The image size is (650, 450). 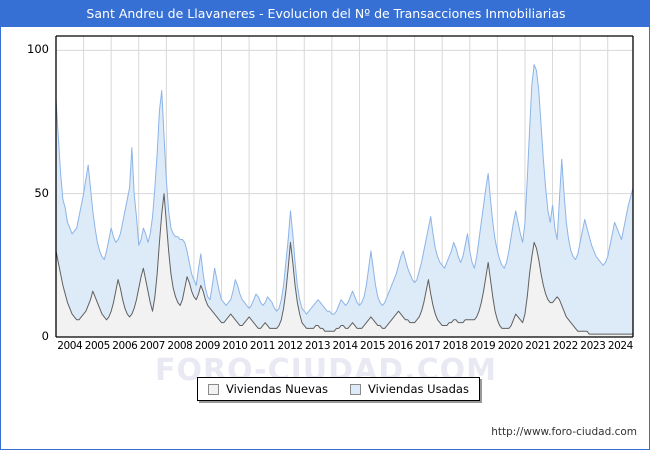 I want to click on x-axis-tick-label: 2022, so click(x=565, y=346).